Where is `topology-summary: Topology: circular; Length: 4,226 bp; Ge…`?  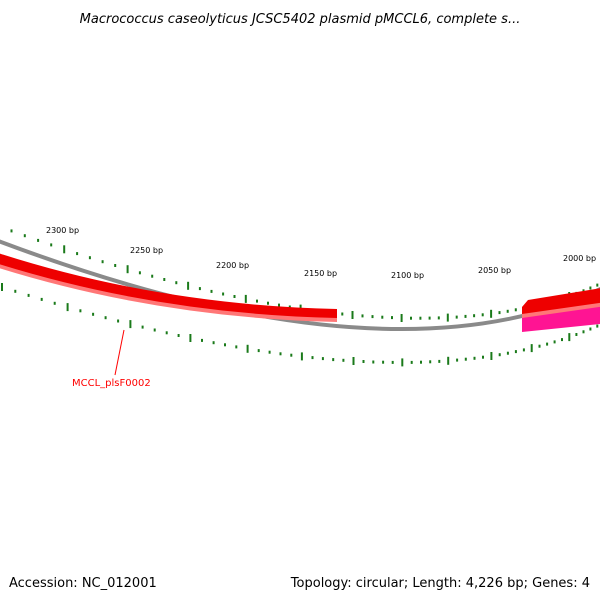 topology-summary: Topology: circular; Length: 4,226 bp; Ge… is located at coordinates (440, 583).